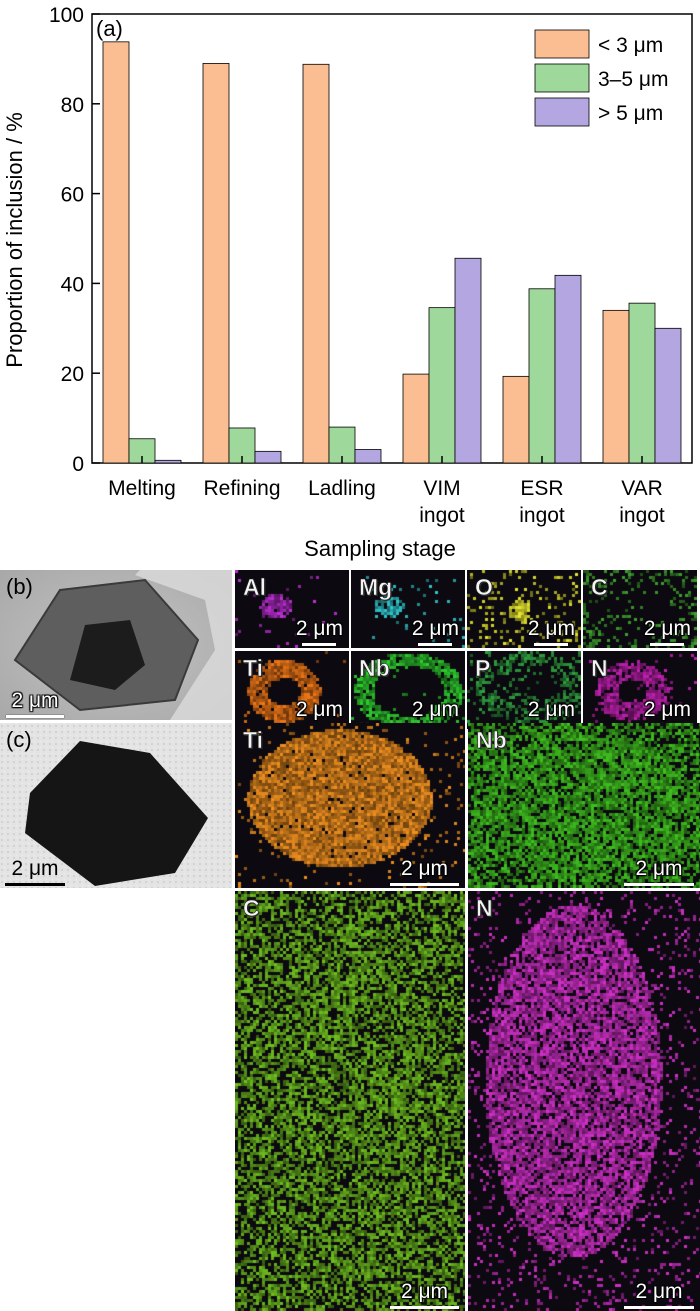 The width and height of the screenshot is (700, 1311). I want to click on x-tick-label: ESR, so click(541, 488).